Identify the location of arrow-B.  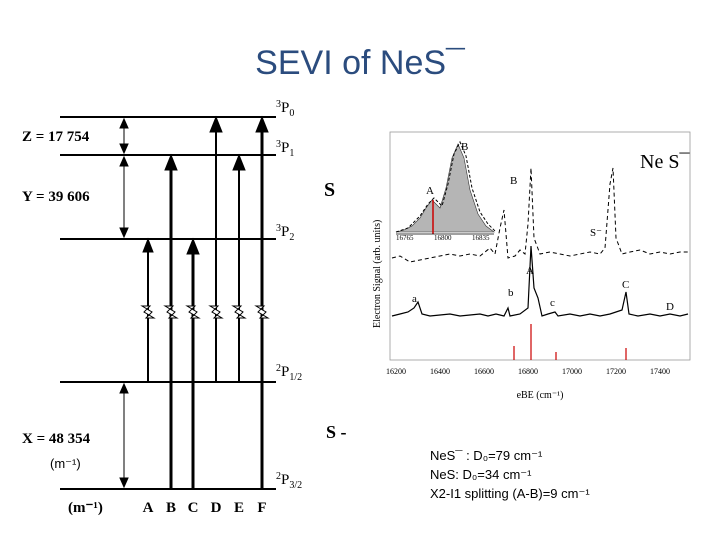
(171, 162).